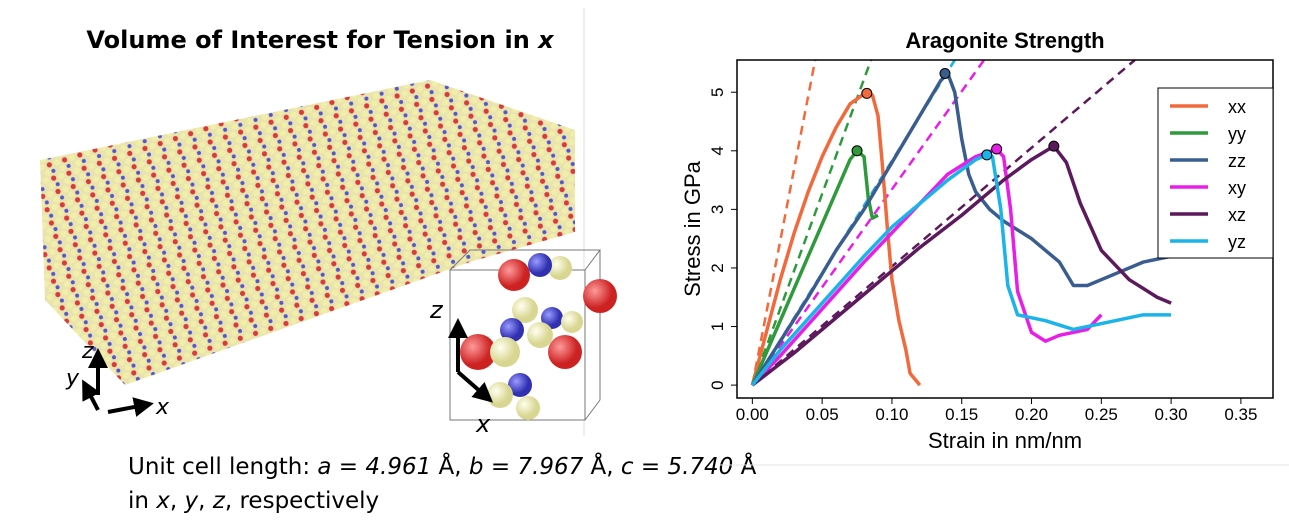 The width and height of the screenshot is (1289, 520). What do you see at coordinates (1004, 40) in the screenshot?
I see `chart-title: Aragonite Strength` at bounding box center [1004, 40].